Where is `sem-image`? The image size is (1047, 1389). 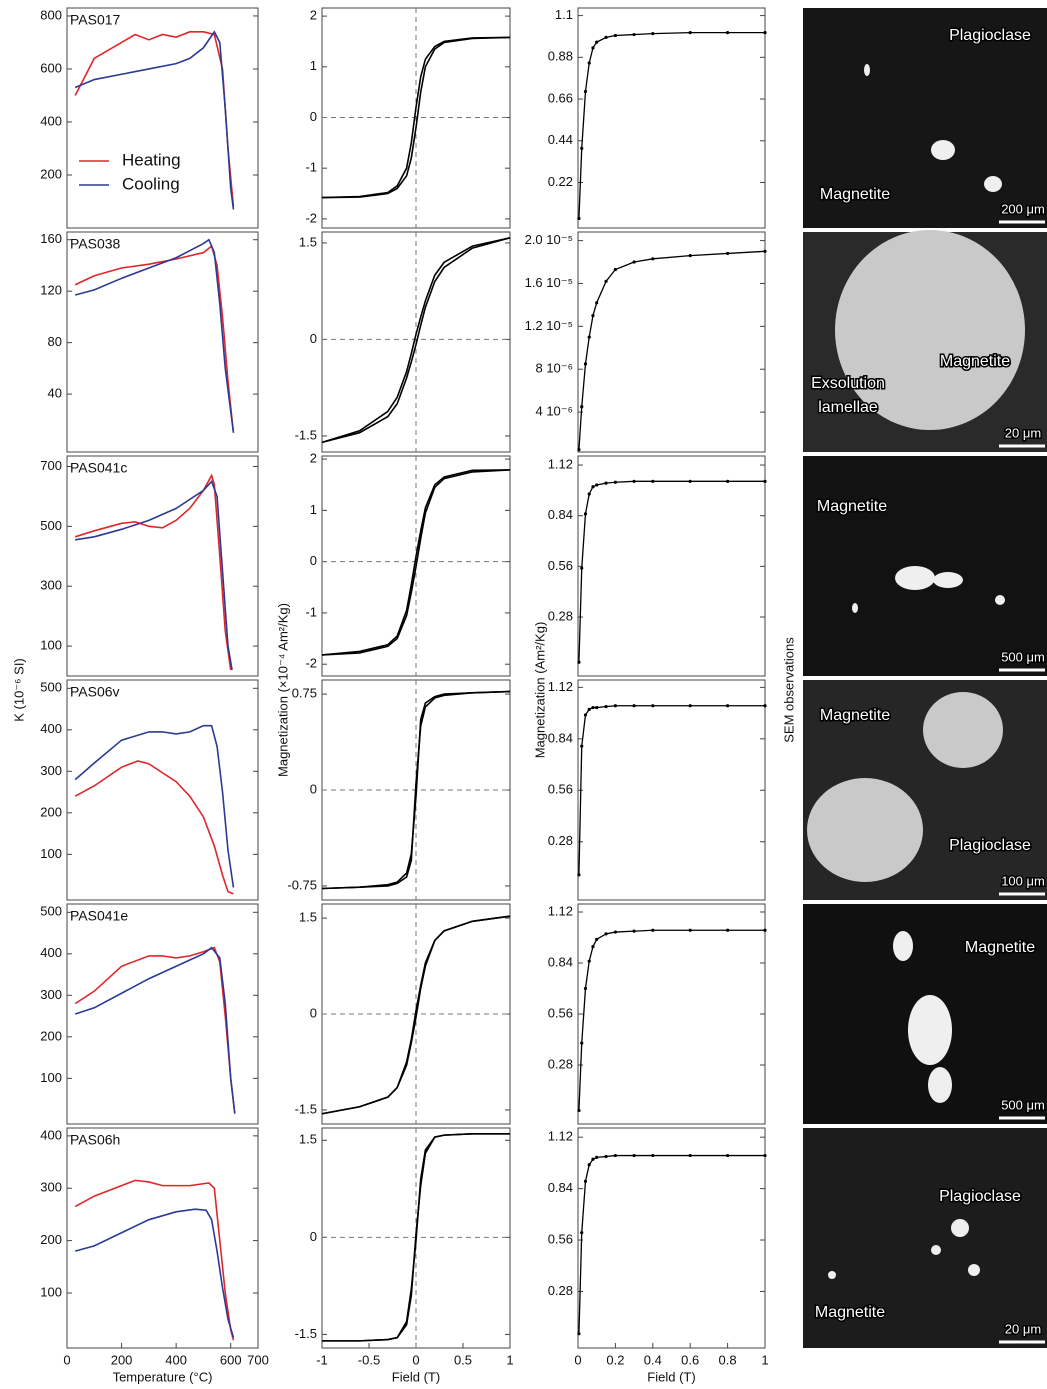 sem-image is located at coordinates (925, 566).